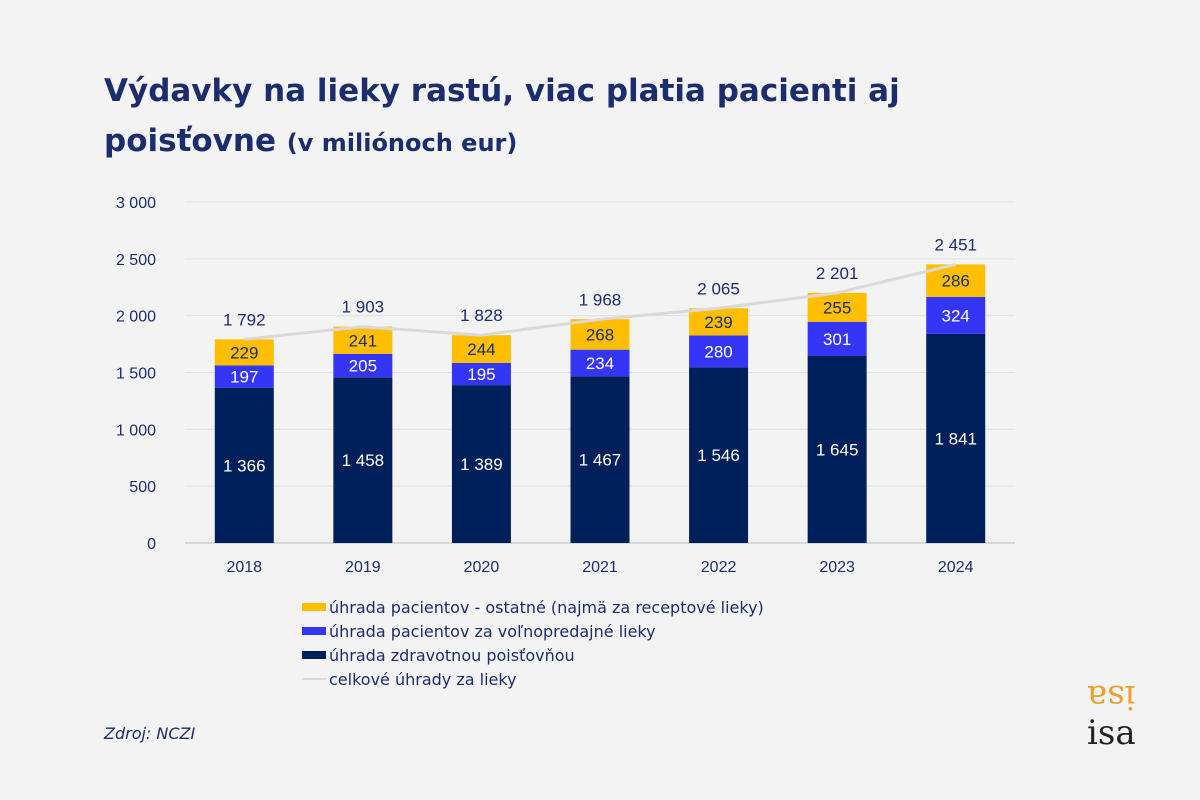 The height and width of the screenshot is (800, 1200). Describe the element at coordinates (956, 567) in the screenshot. I see `x-tick-label: 2024` at that location.